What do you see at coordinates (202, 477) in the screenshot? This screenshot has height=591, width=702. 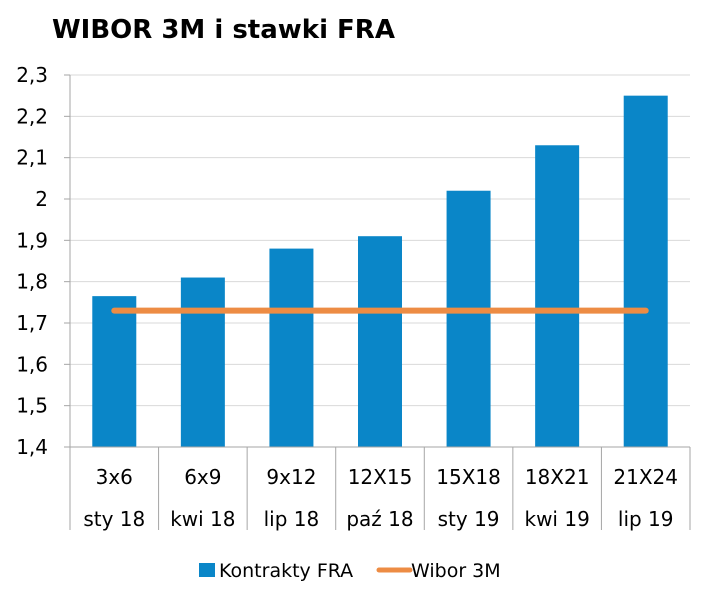 I see `category-label-contract: 6x9` at bounding box center [202, 477].